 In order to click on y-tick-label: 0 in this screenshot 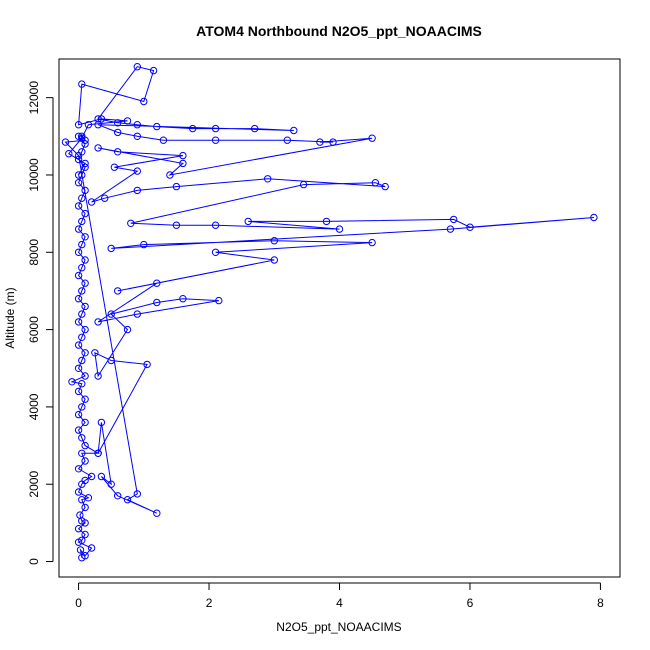, I will do `click(34, 561)`.